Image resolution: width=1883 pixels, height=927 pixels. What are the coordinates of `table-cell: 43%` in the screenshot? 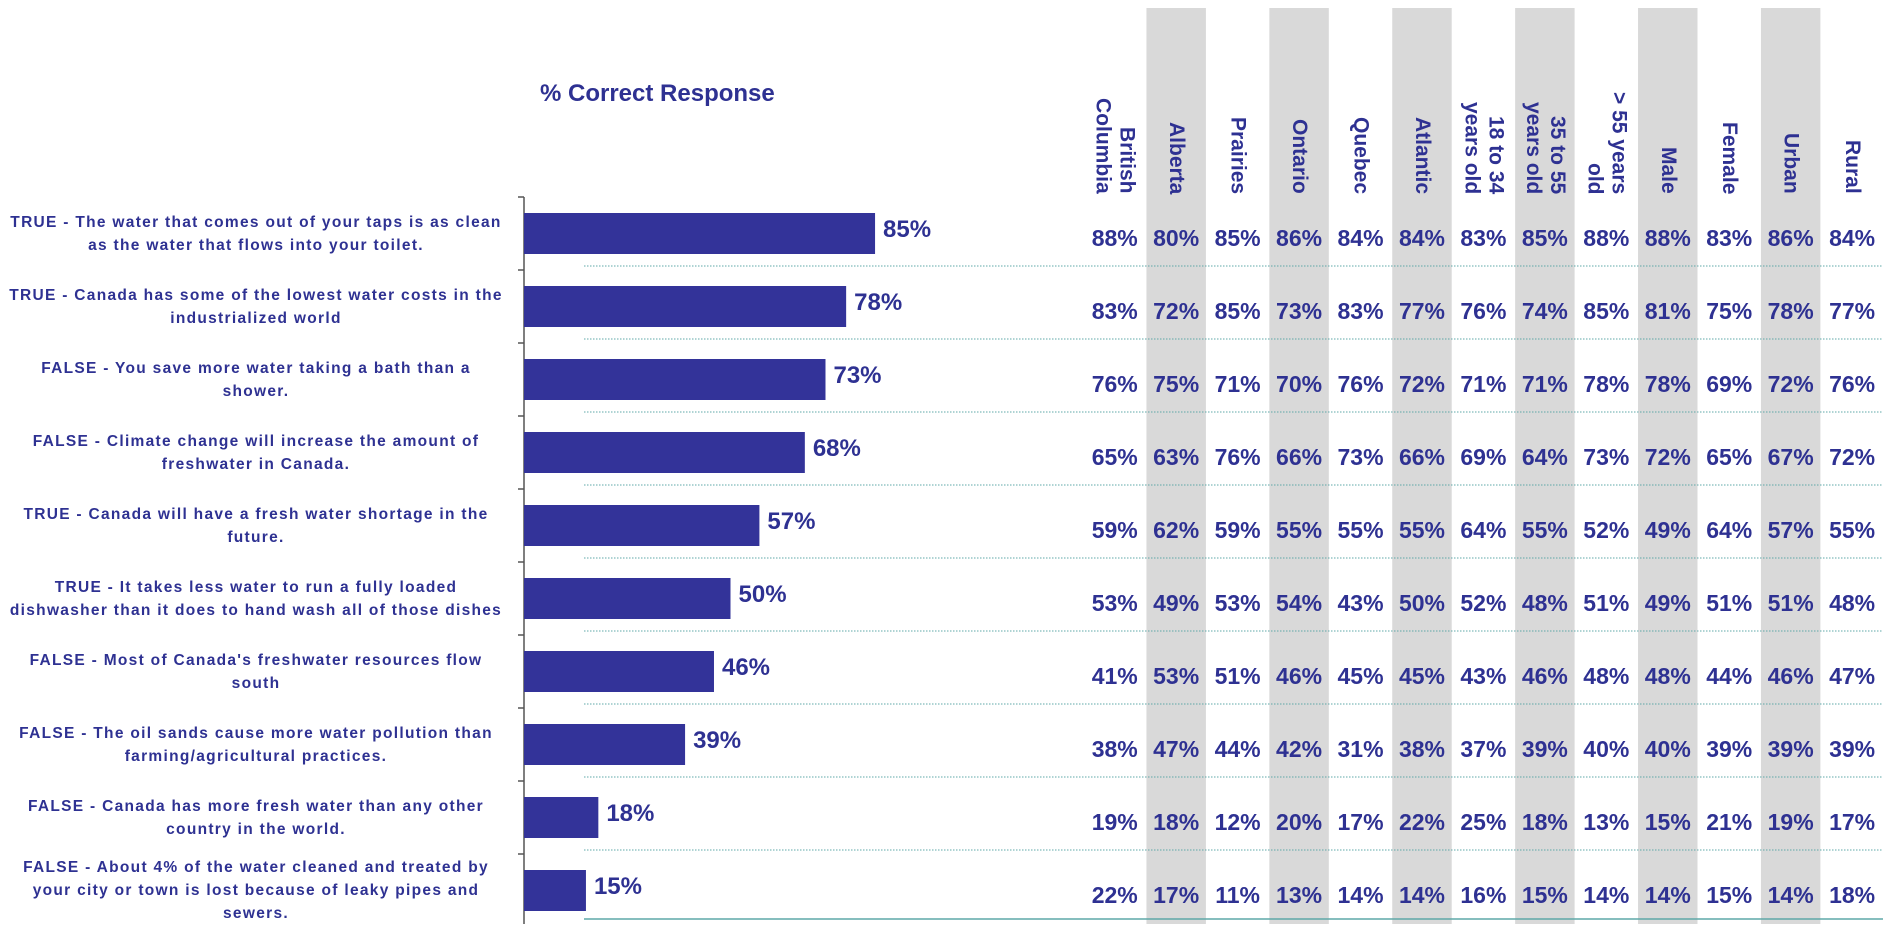 It's located at (1360, 602).